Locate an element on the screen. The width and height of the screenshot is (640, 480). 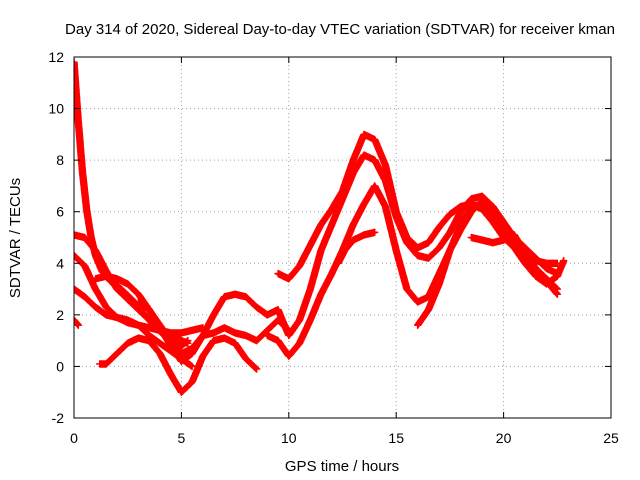
y-tick-label: -2 is located at coordinates (58, 418).